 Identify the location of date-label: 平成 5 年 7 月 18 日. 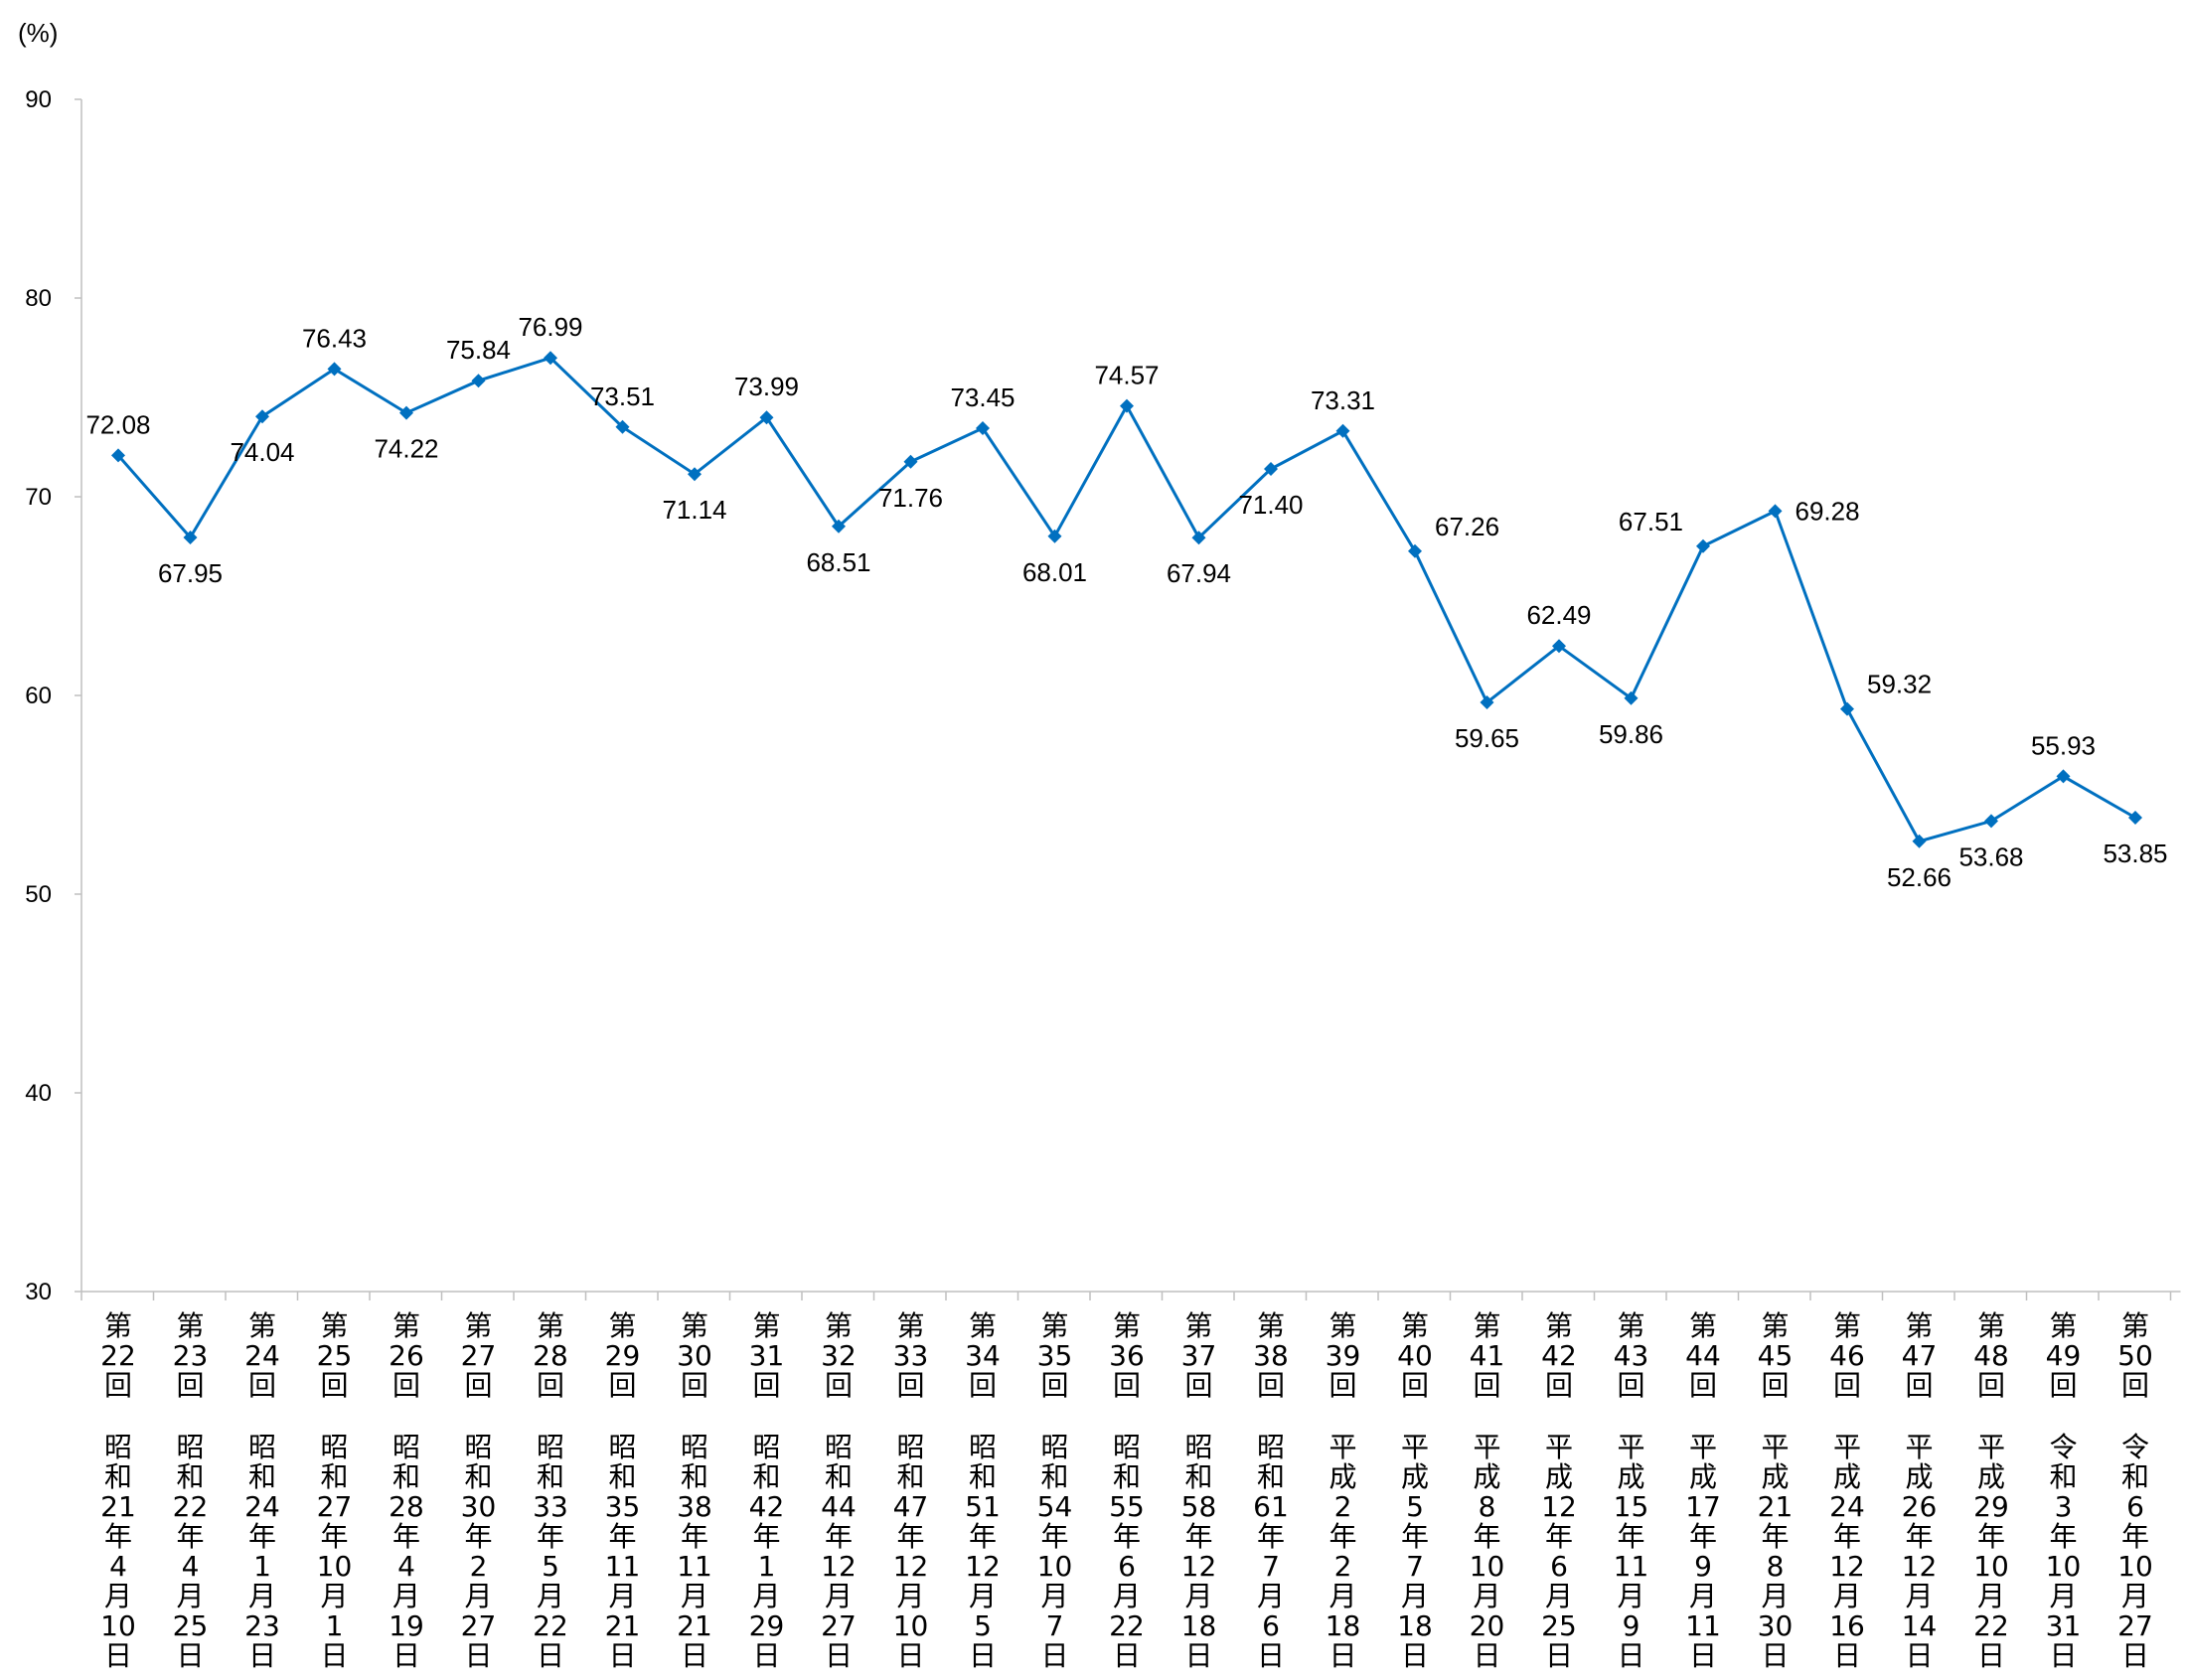
(1415, 1551).